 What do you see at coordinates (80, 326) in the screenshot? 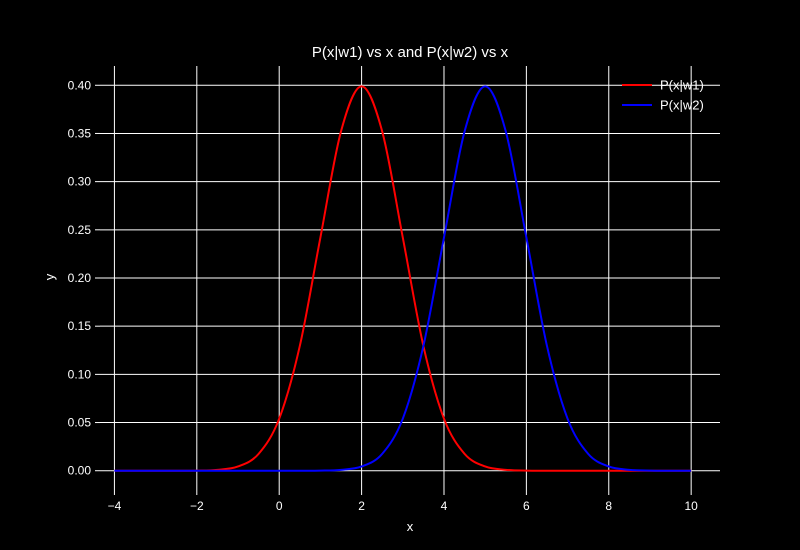
I see `y-tick-label: 0.15` at bounding box center [80, 326].